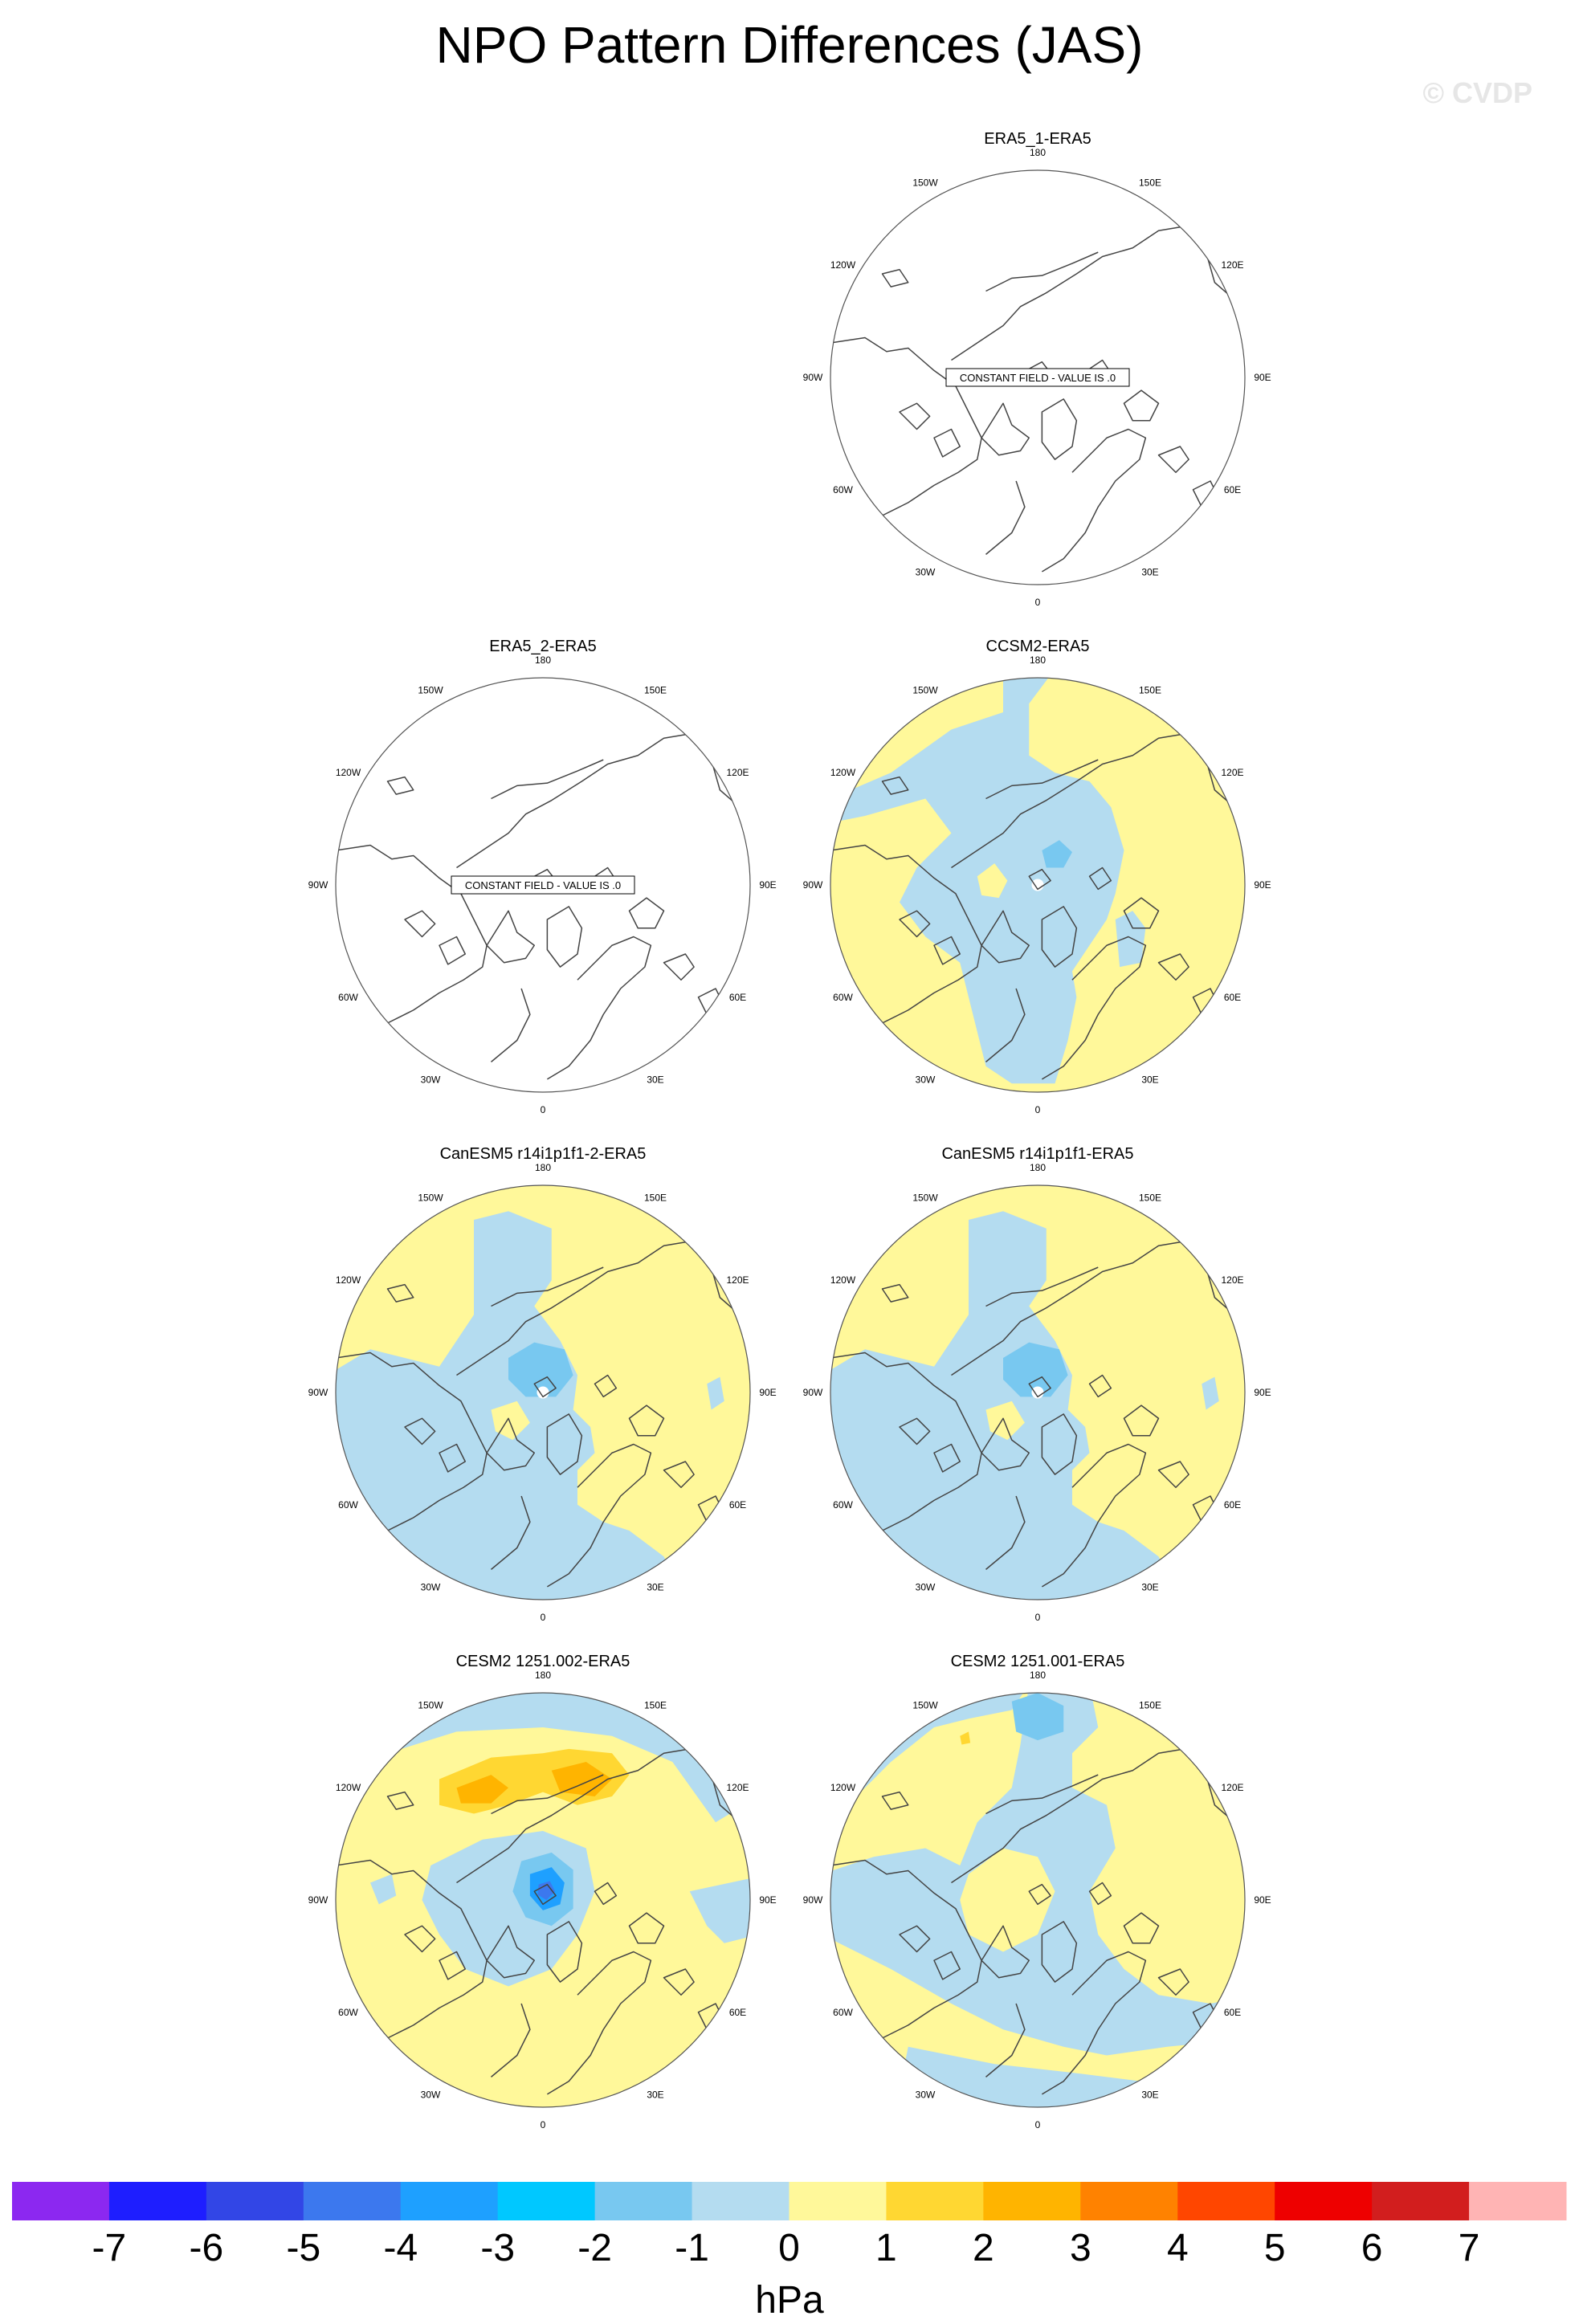 This screenshot has height=2324, width=1579. Describe the element at coordinates (594, 2248) in the screenshot. I see `colorbar-tick-label: -2` at that location.